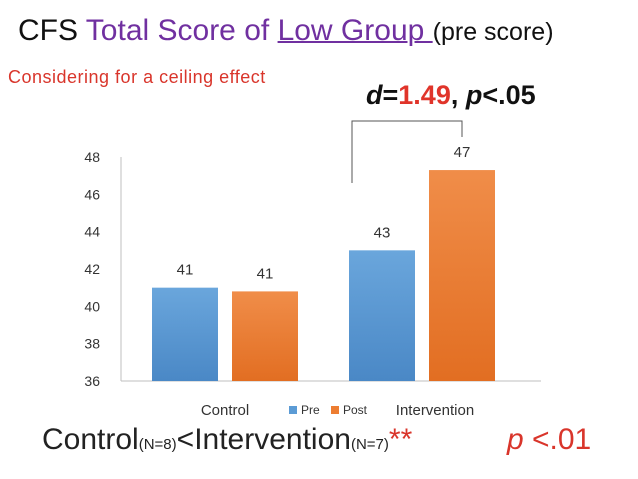  Describe the element at coordinates (335, 410) in the screenshot. I see `legend-swatch-post` at that location.